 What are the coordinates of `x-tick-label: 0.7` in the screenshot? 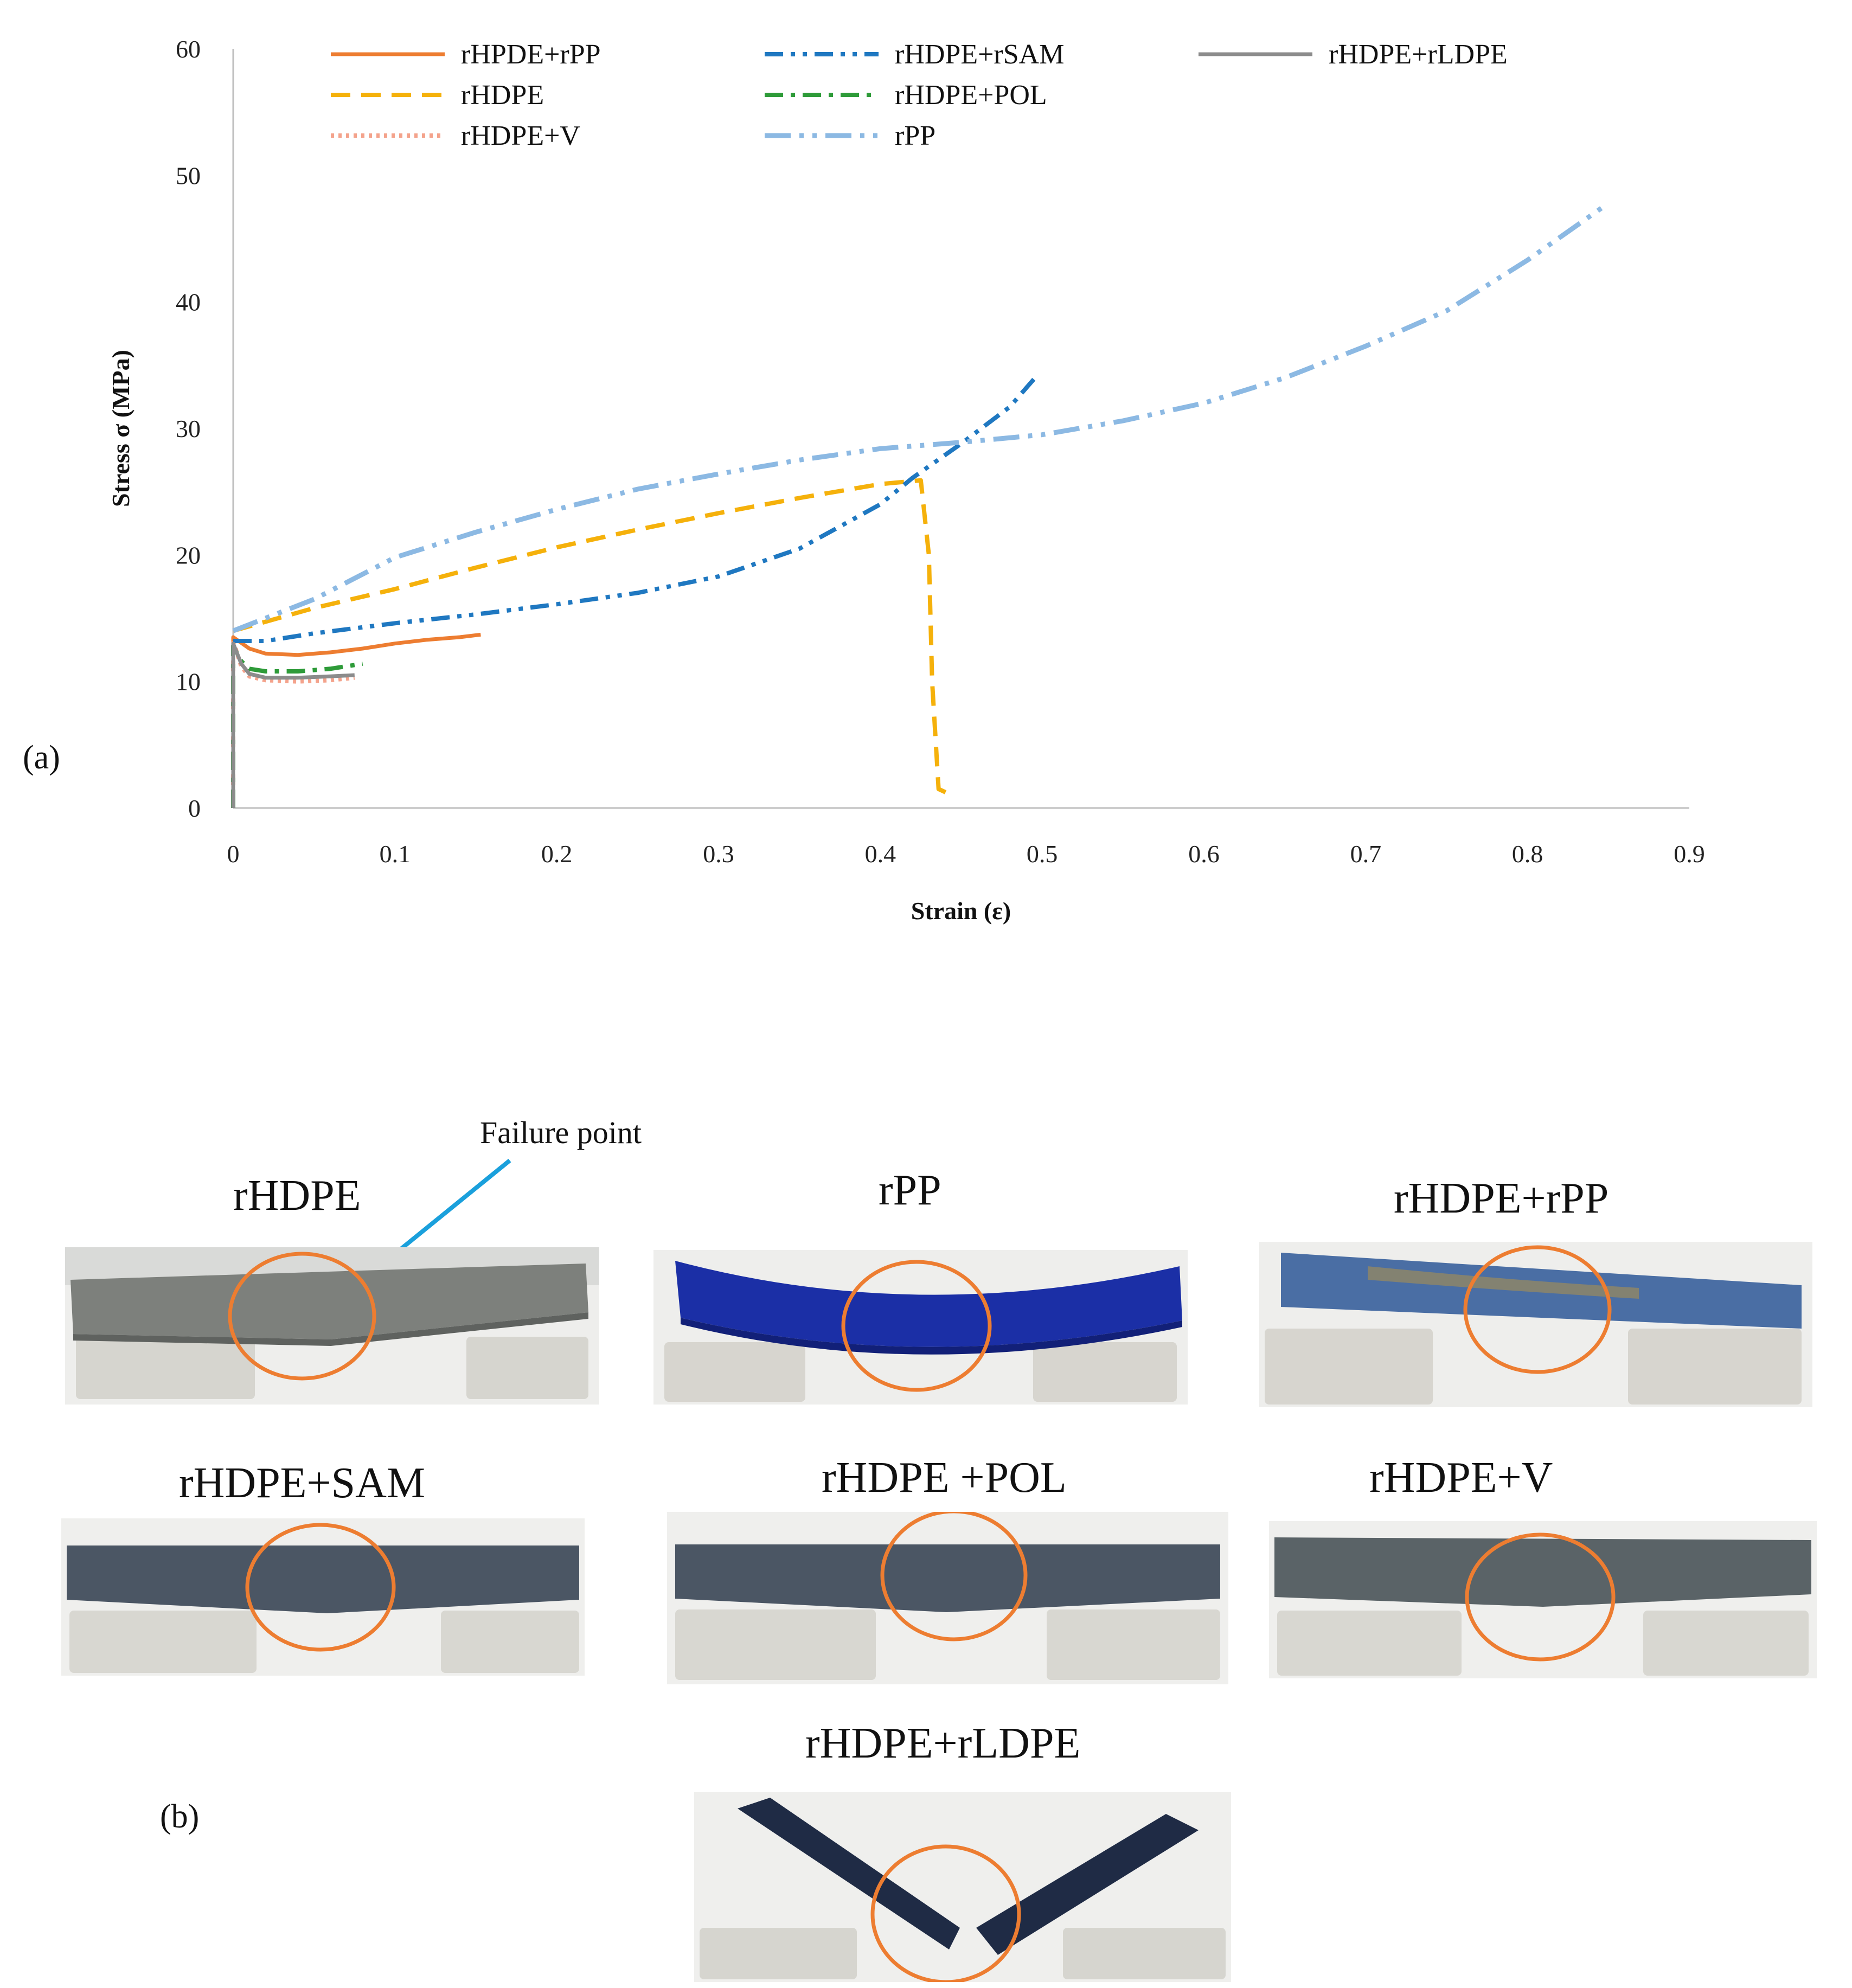 It's located at (1366, 854).